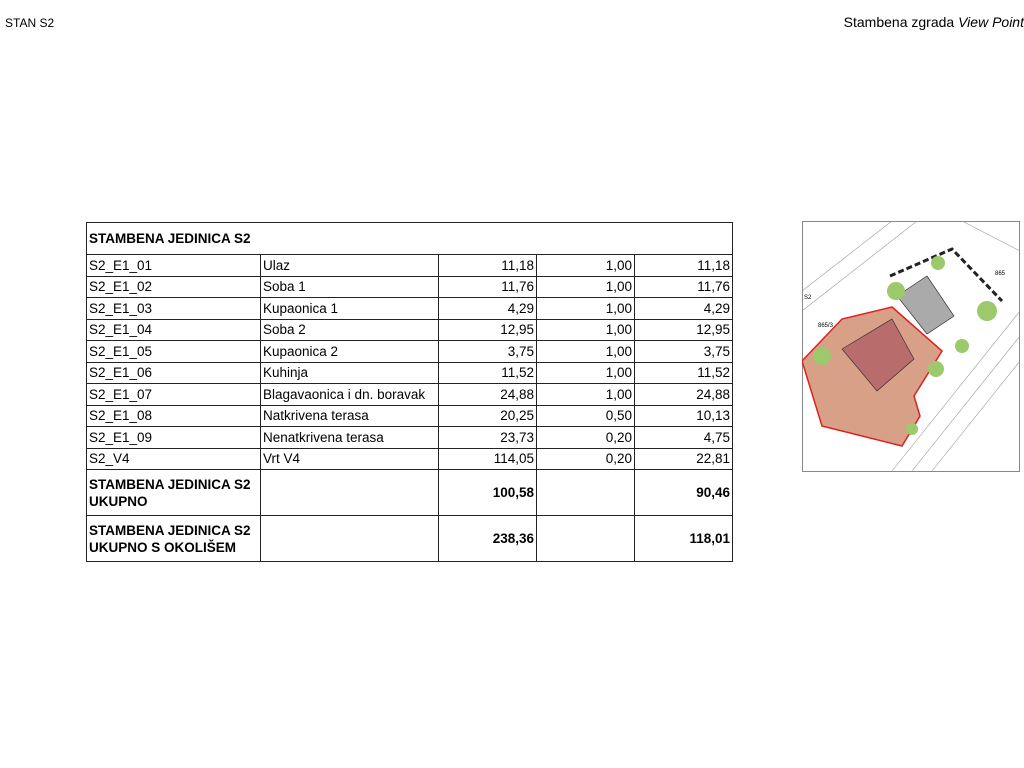 The height and width of the screenshot is (768, 1024). I want to click on title-row: STAMBENA JEDINICA S2, so click(409, 238).